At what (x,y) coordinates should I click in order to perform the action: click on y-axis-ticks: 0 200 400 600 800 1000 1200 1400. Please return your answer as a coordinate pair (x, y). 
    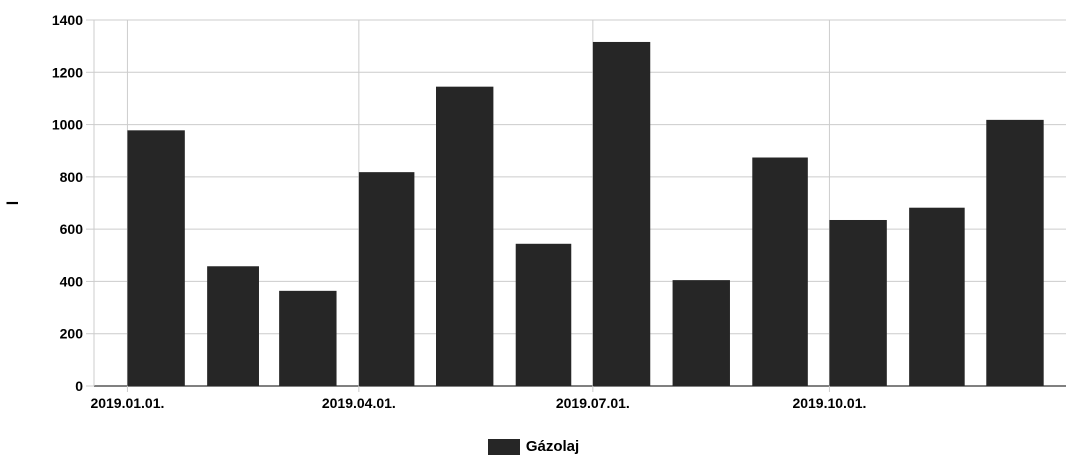
    Looking at the image, I should click on (67, 203).